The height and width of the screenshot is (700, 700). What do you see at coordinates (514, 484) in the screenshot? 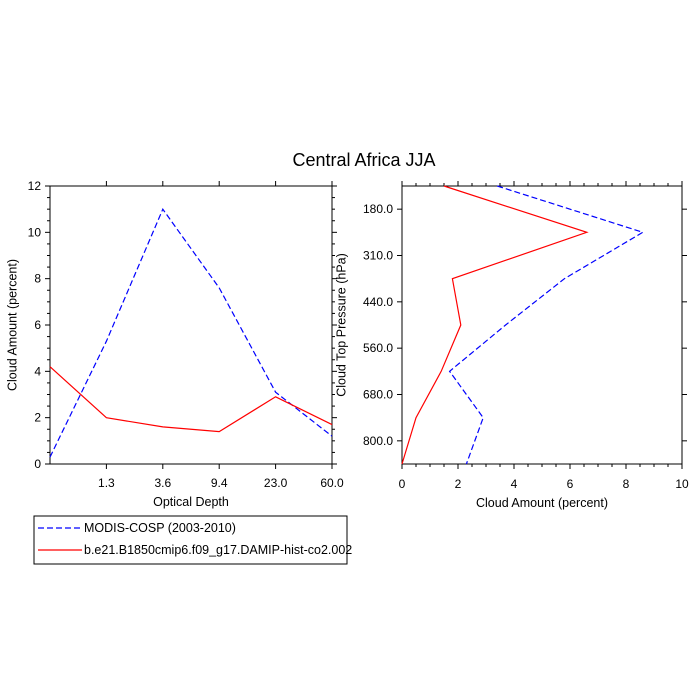
I see `right-x-tick-label: 4` at bounding box center [514, 484].